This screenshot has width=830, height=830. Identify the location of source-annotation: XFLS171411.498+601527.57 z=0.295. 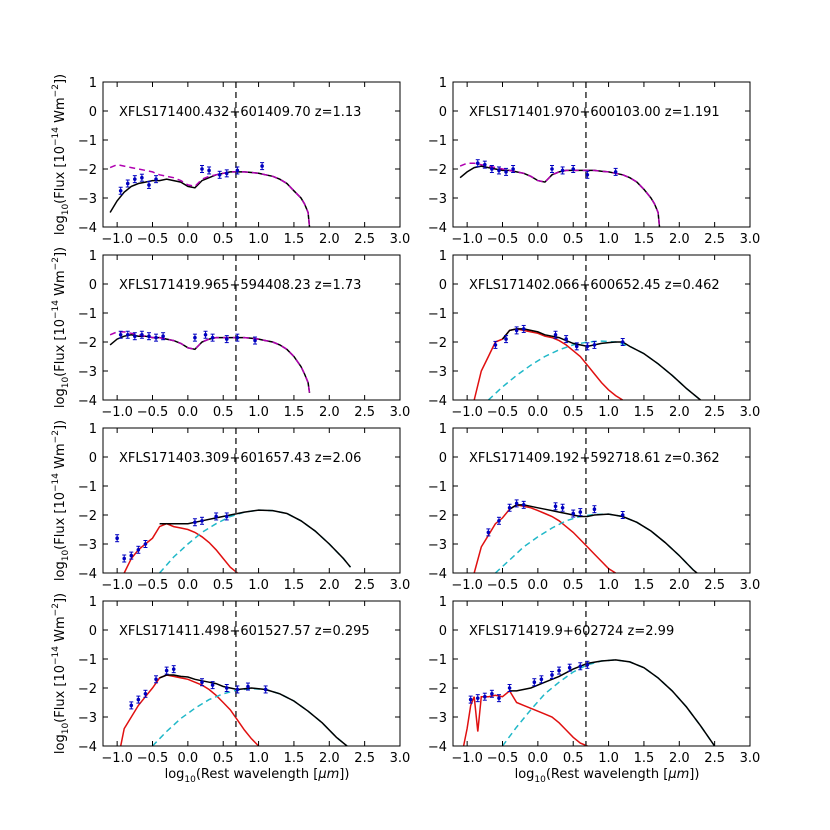
(244, 631).